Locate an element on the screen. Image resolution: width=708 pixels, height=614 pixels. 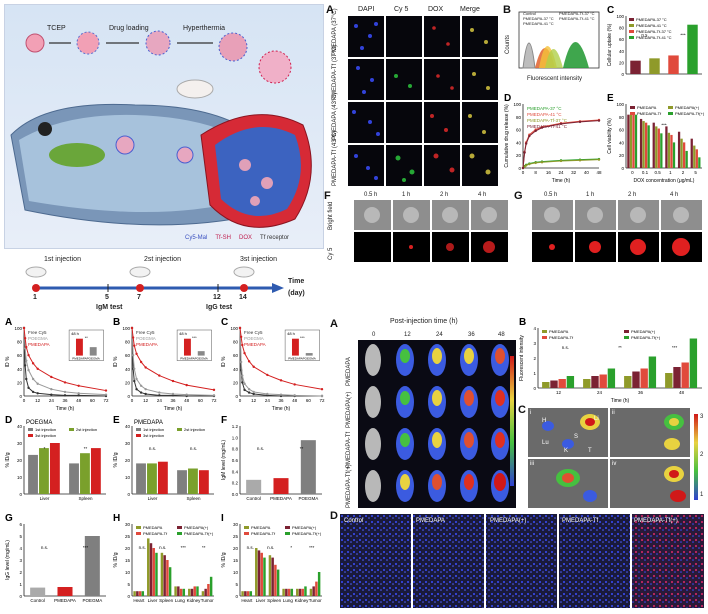
invivo-time-4: 48 is located at coordinates (501, 335).